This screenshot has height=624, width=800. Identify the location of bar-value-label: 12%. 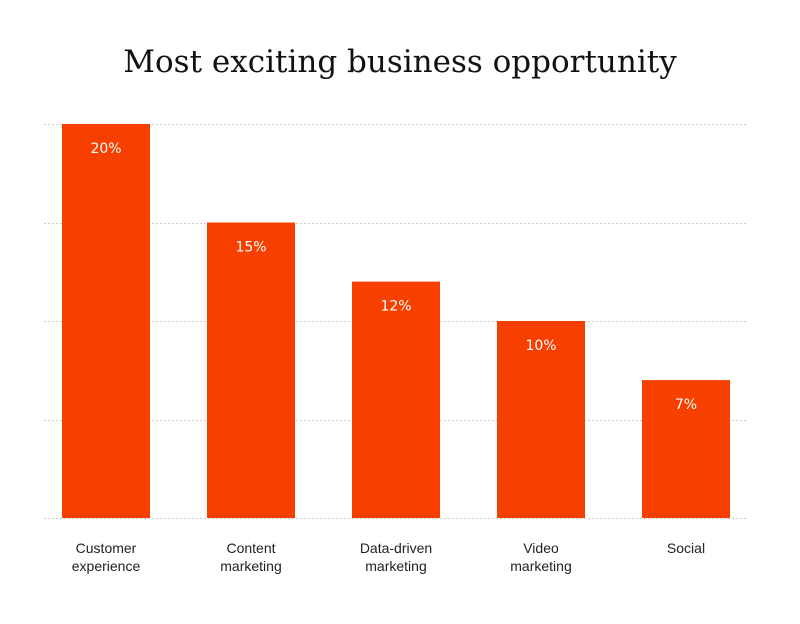
(395, 307).